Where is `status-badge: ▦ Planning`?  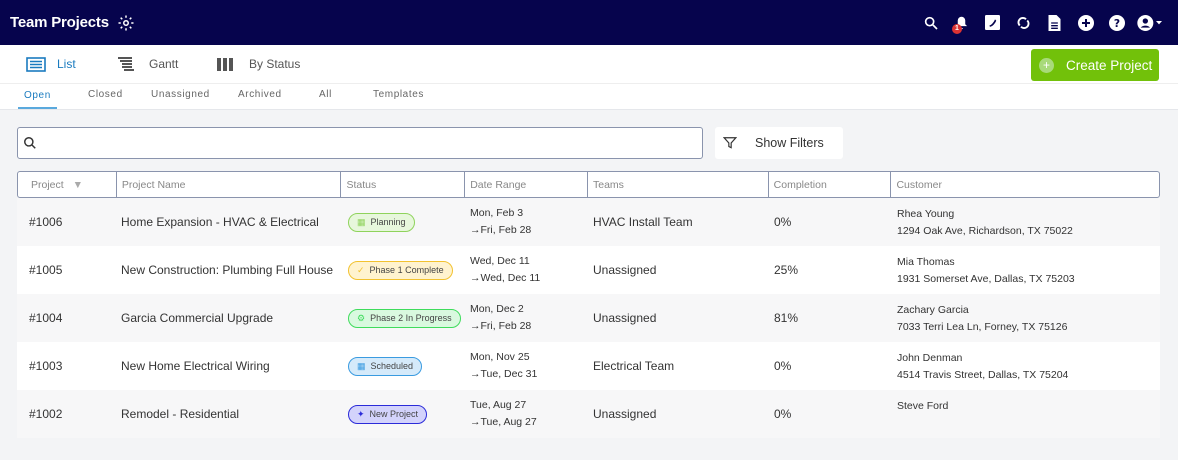
status-badge: ▦ Planning is located at coordinates (381, 222).